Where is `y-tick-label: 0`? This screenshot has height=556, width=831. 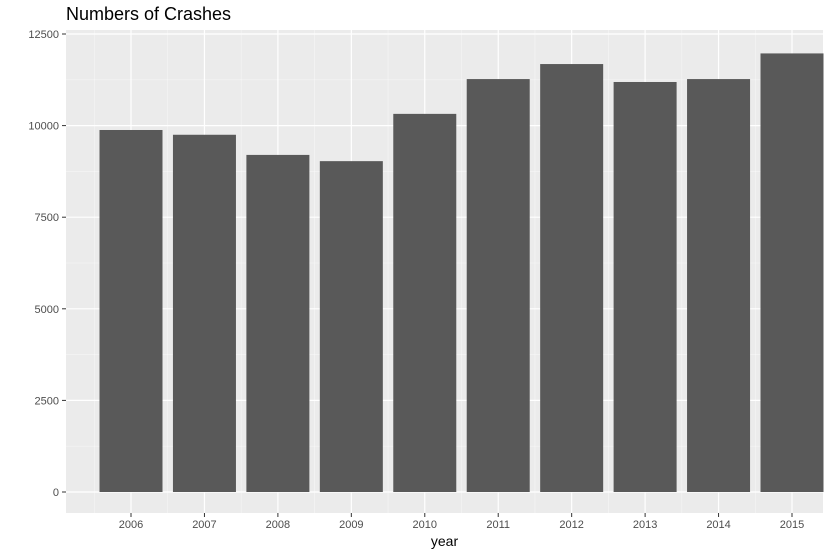
y-tick-label: 0 is located at coordinates (56, 493).